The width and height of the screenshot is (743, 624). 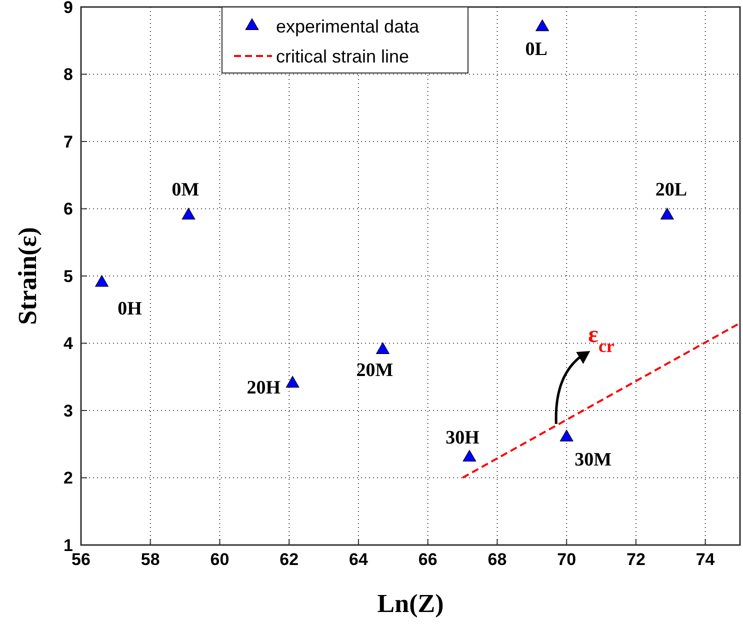 What do you see at coordinates (68, 545) in the screenshot?
I see `y-tick-label: 1` at bounding box center [68, 545].